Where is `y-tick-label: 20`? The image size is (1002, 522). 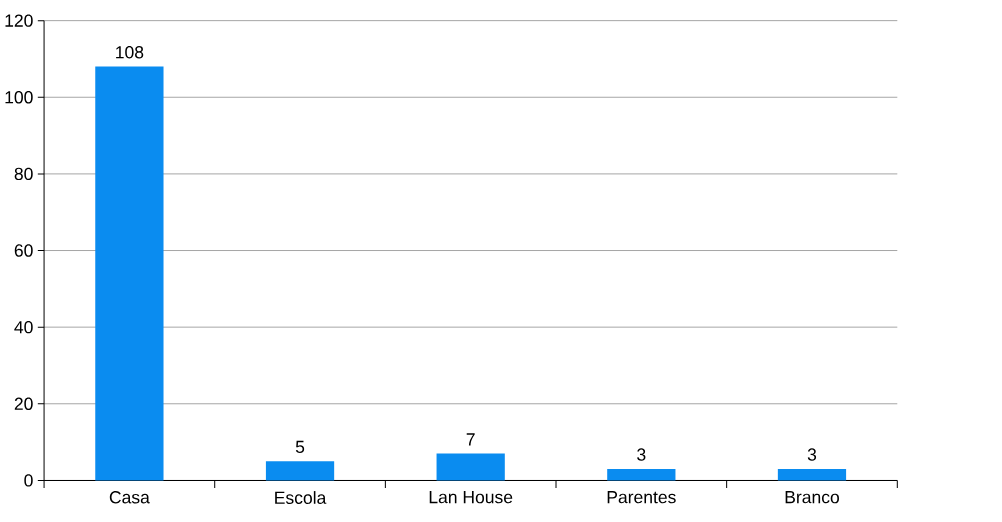
y-tick-label: 20 is located at coordinates (23, 404).